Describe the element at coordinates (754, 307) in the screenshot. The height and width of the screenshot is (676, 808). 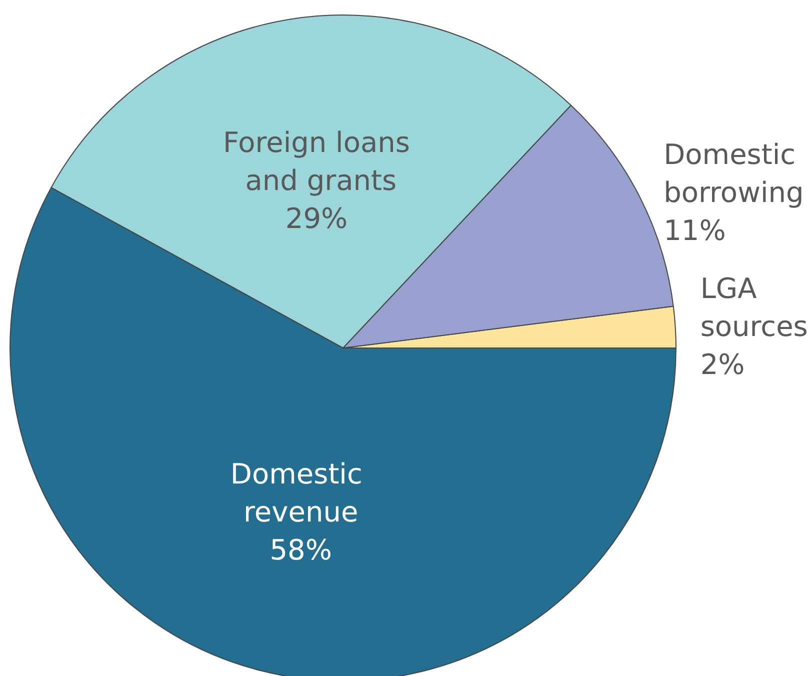
I see `slice-label: LGA sources` at that location.